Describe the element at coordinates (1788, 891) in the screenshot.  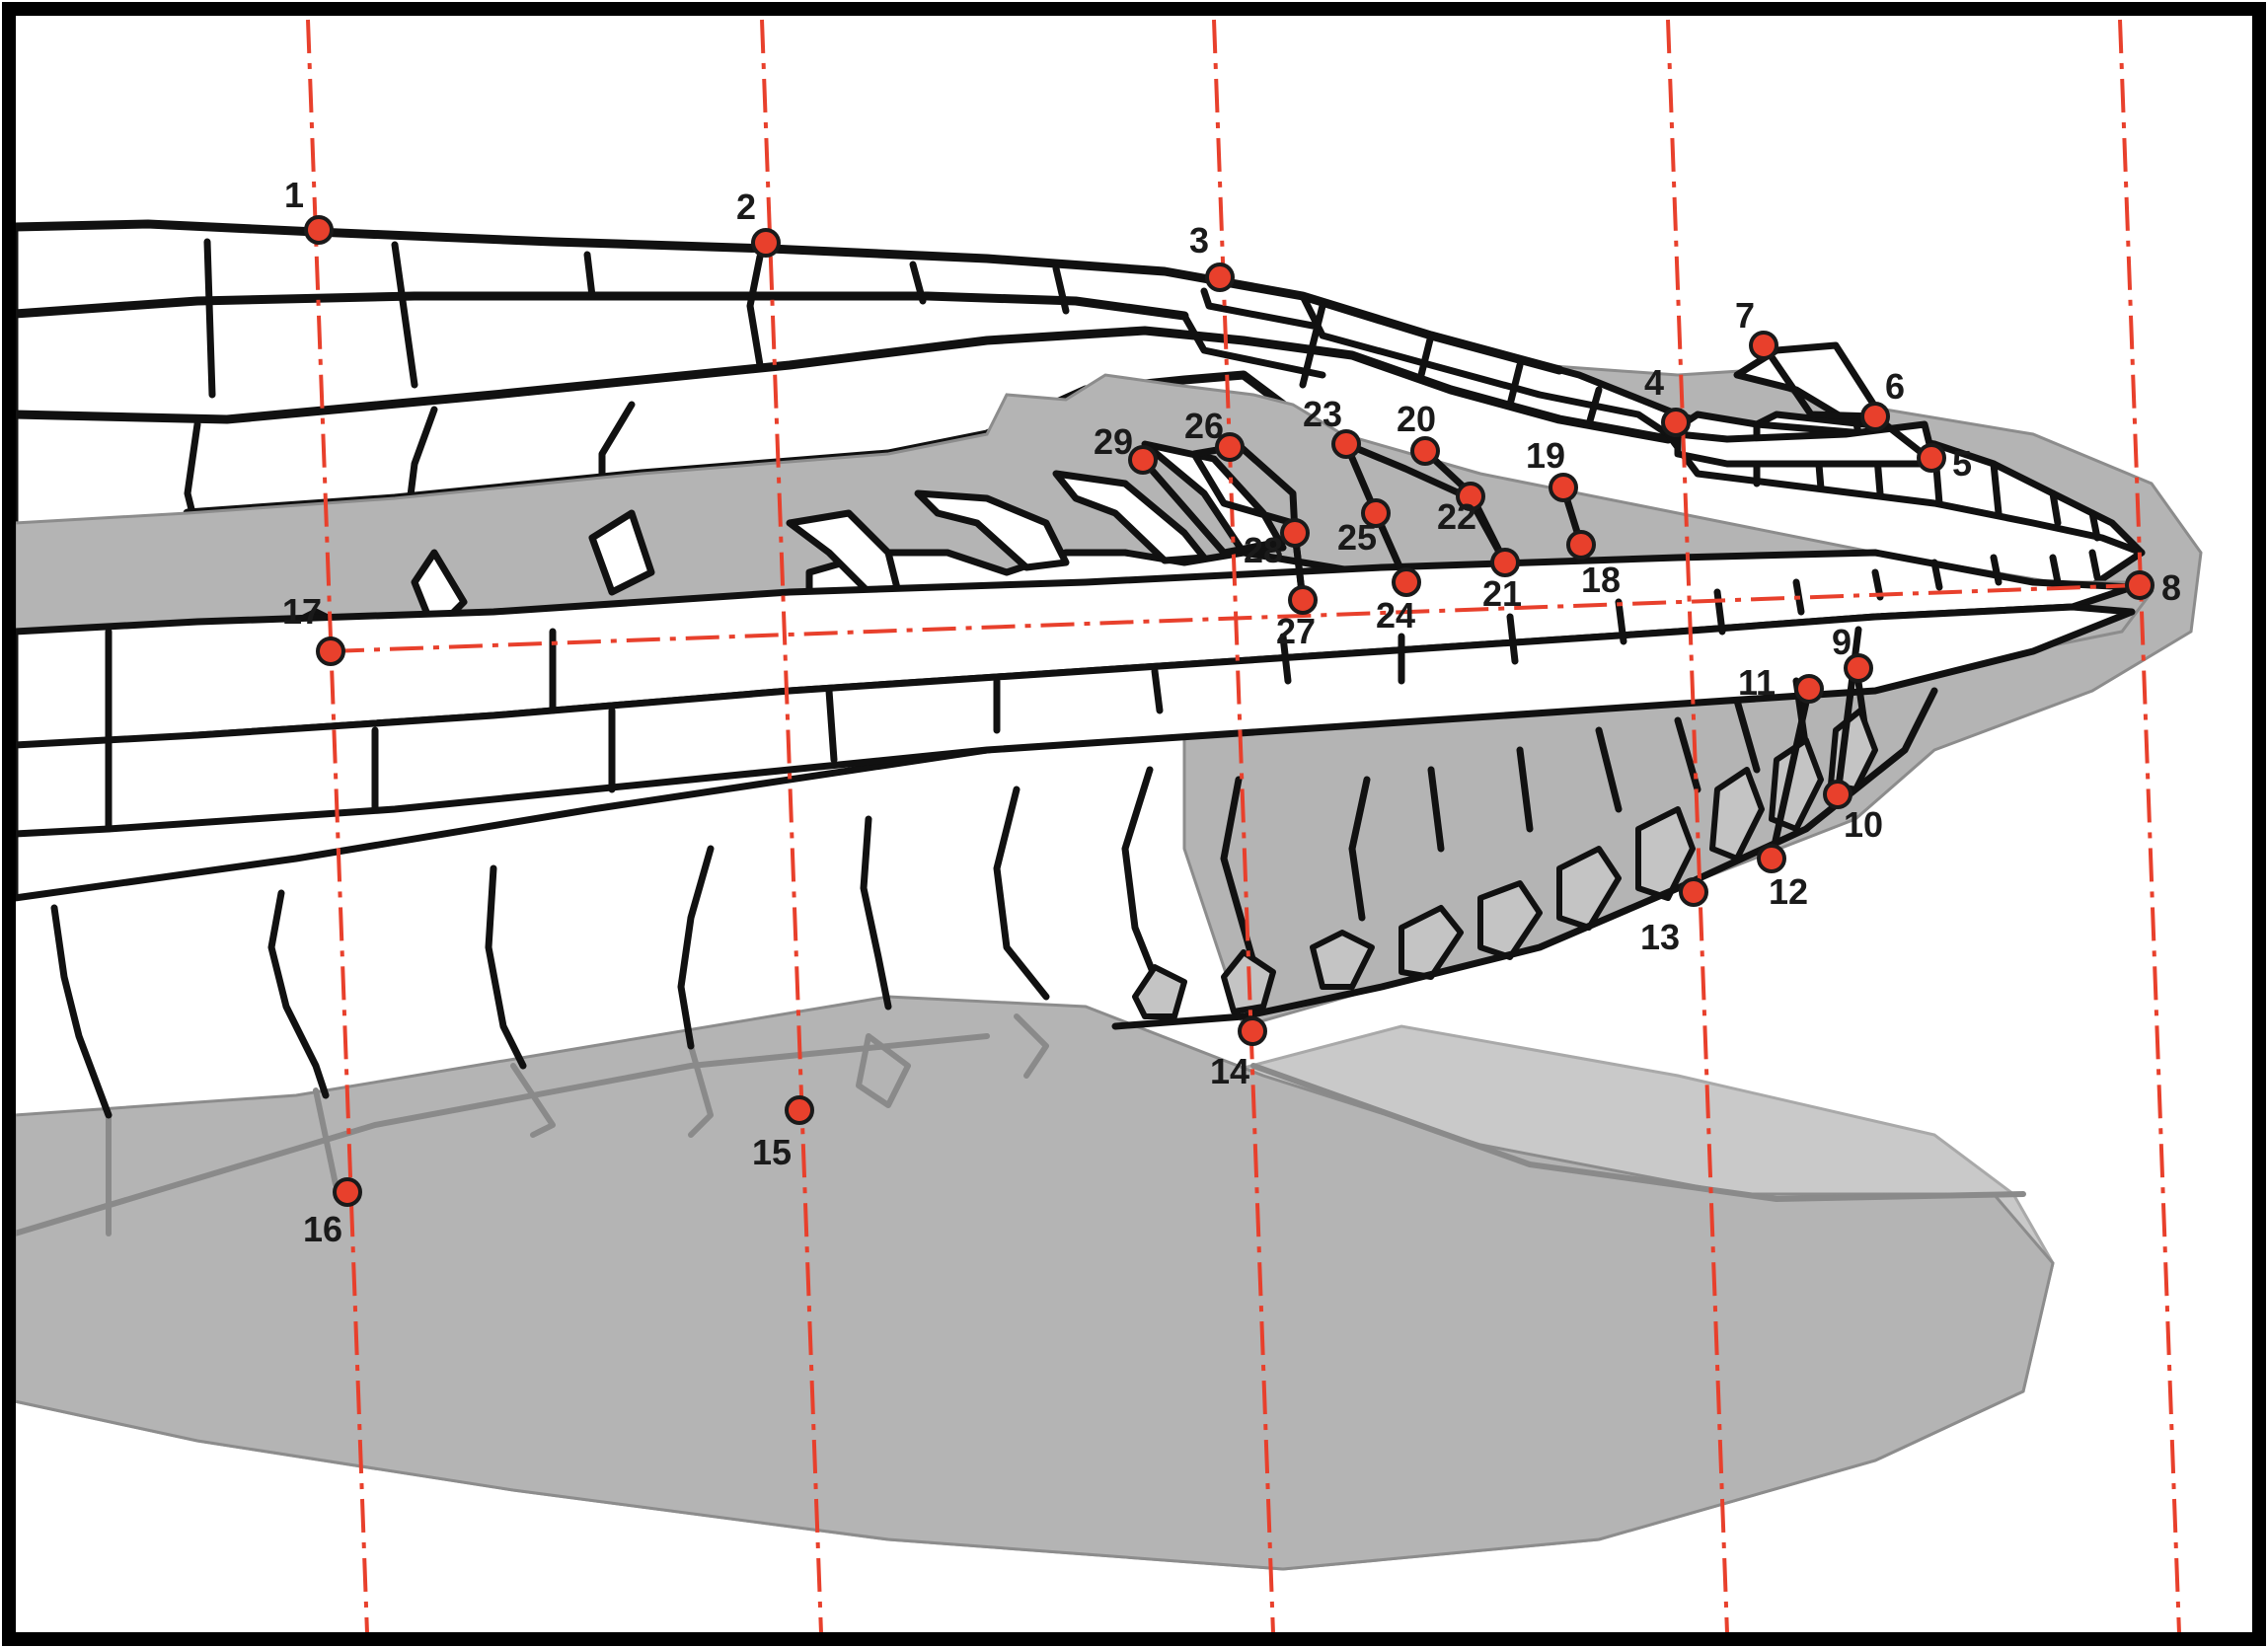
I see `landmark-label: 12` at that location.